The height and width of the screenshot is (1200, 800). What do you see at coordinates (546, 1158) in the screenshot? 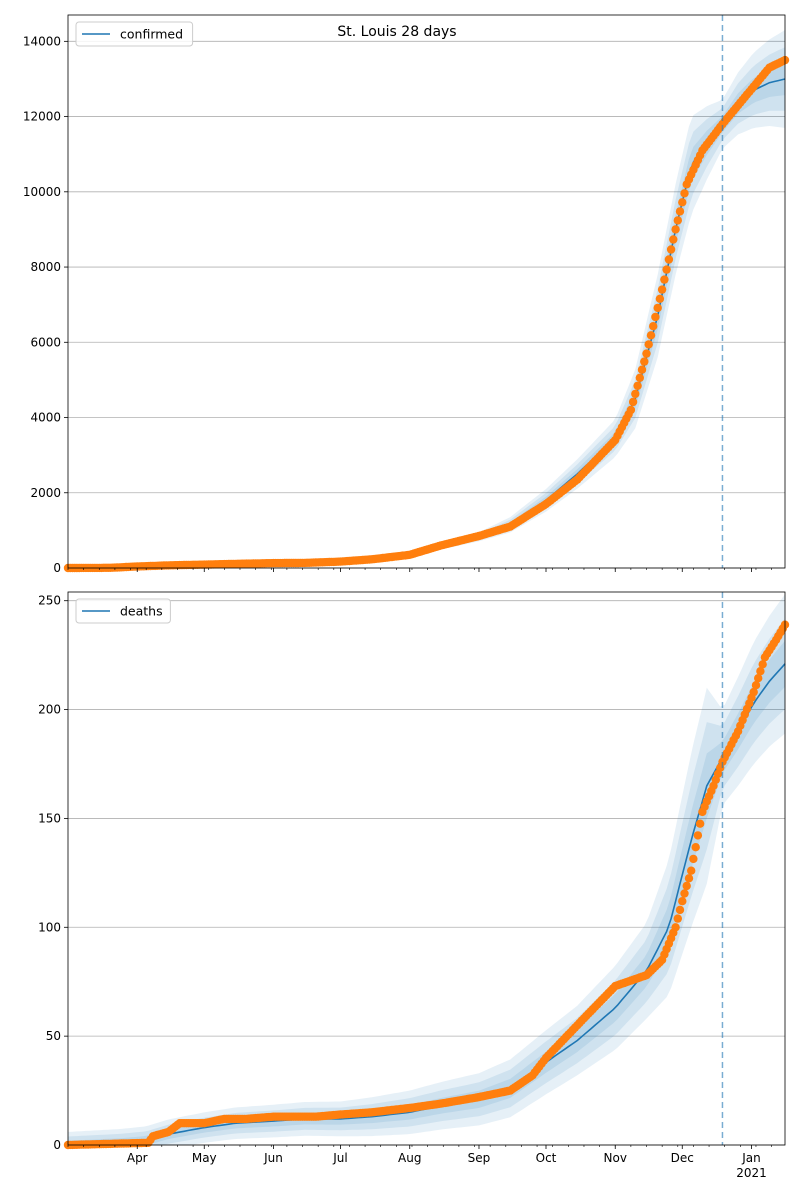
I see `x-tick-label: Oct` at bounding box center [546, 1158].